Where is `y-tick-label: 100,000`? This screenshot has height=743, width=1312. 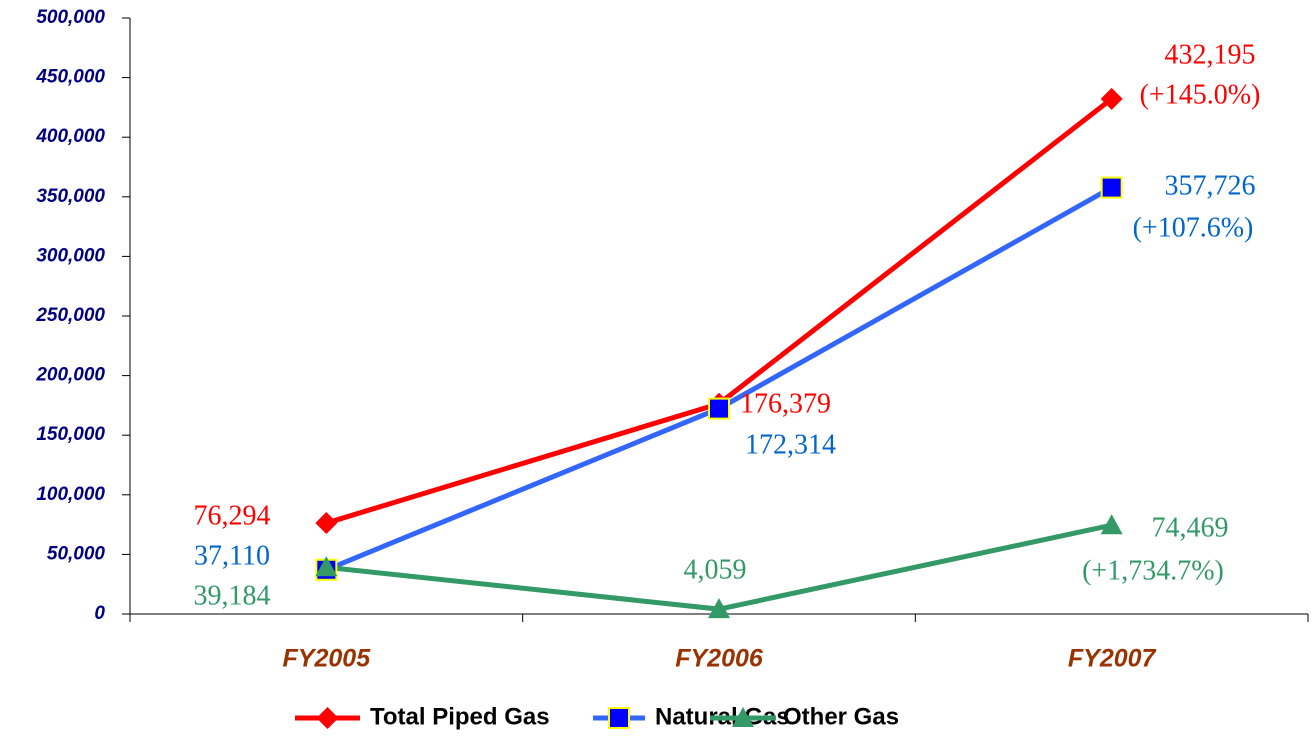 y-tick-label: 100,000 is located at coordinates (70, 494).